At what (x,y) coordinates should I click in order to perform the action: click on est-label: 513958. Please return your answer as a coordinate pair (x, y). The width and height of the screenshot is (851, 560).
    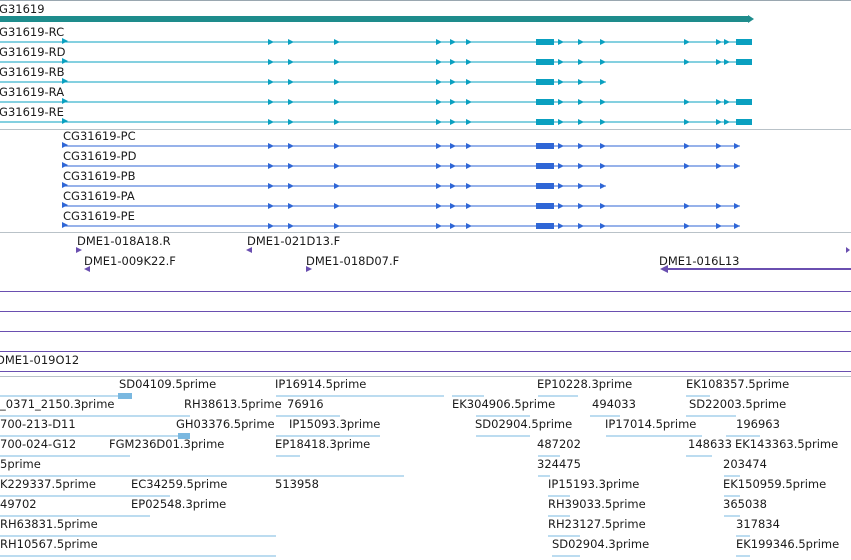
    Looking at the image, I should click on (297, 484).